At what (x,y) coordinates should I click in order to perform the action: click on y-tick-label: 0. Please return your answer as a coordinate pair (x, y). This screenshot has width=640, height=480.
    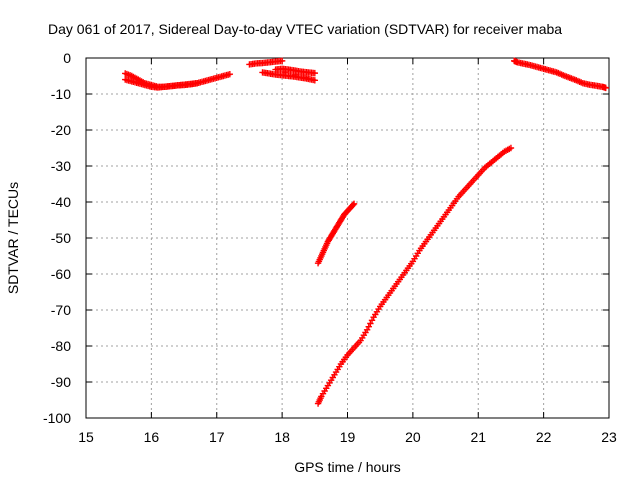
    Looking at the image, I should click on (67, 58).